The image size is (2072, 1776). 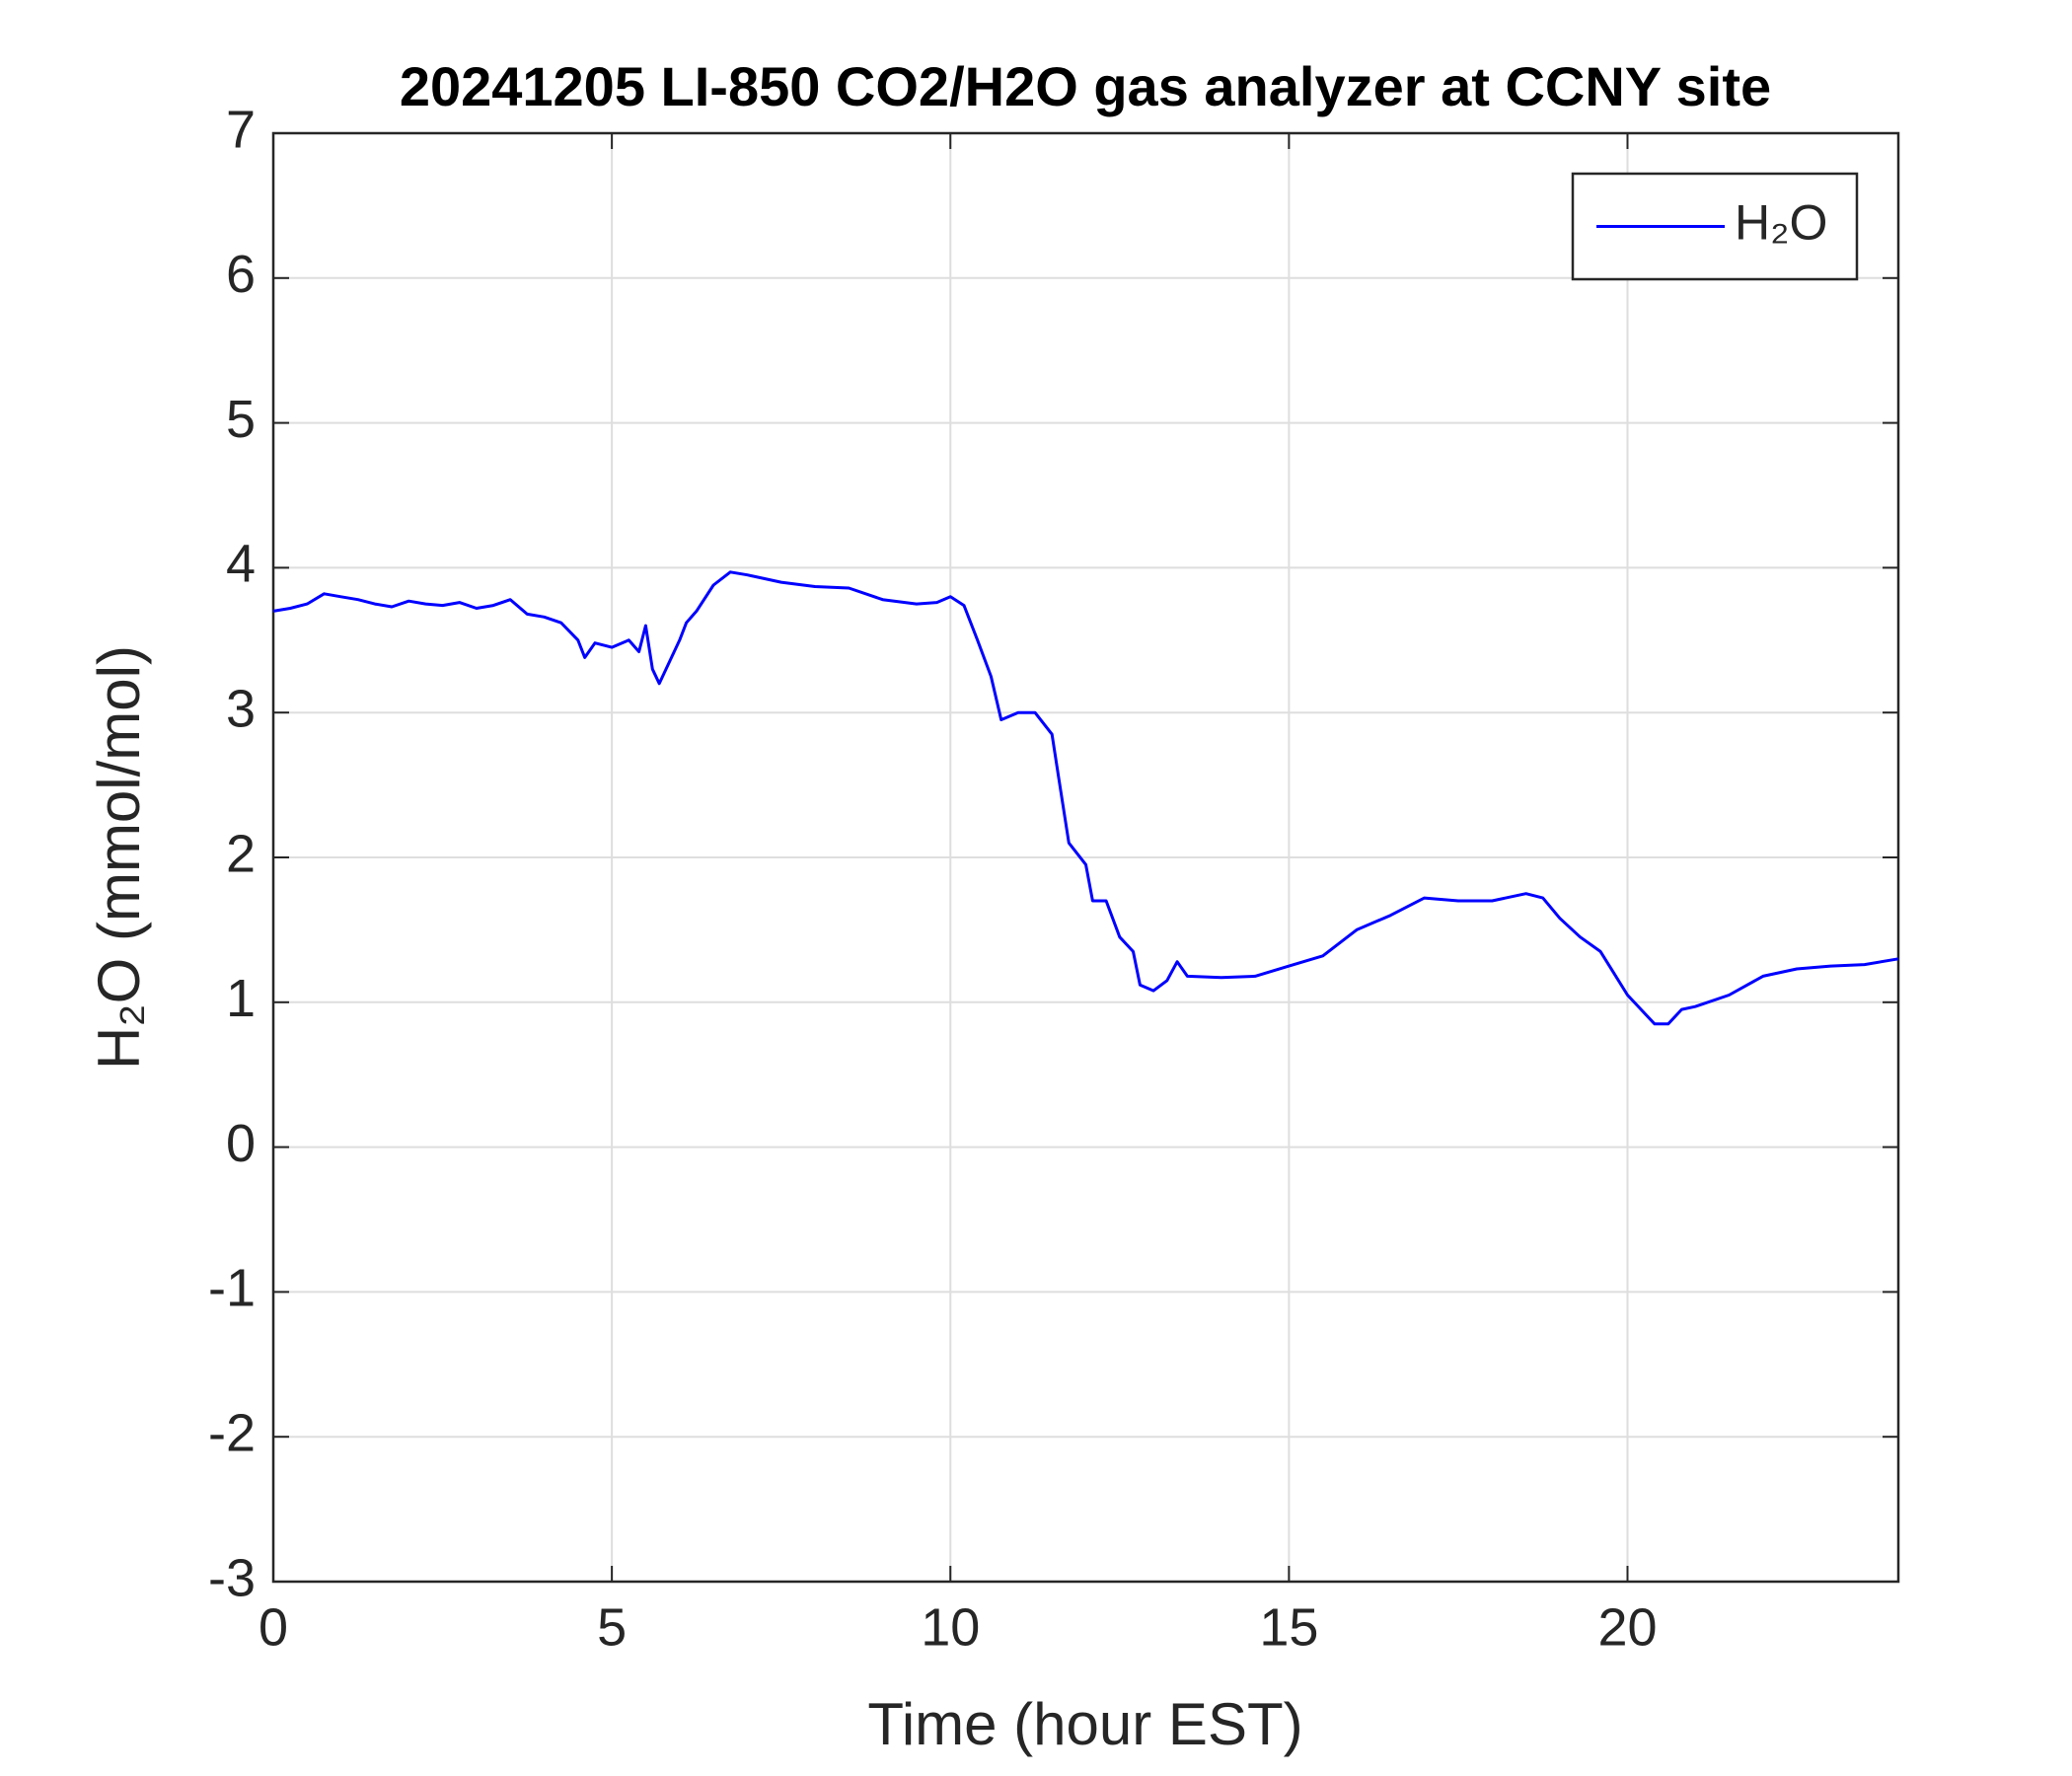 What do you see at coordinates (241, 999) in the screenshot?
I see `y-tick-label: 1` at bounding box center [241, 999].